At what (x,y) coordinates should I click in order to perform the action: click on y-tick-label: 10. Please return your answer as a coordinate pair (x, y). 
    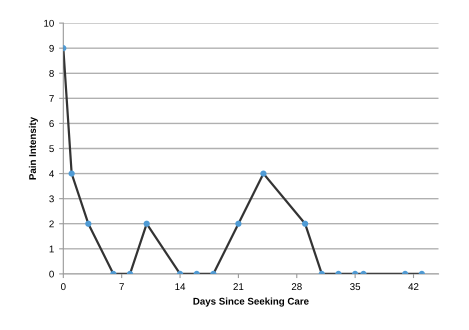
    Looking at the image, I should click on (49, 23).